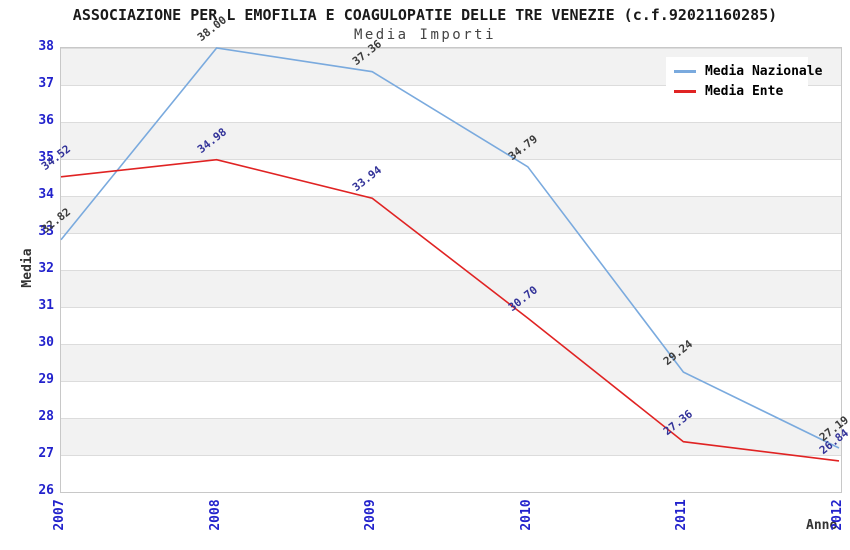  I want to click on y-tick-label: 35, so click(46, 157).